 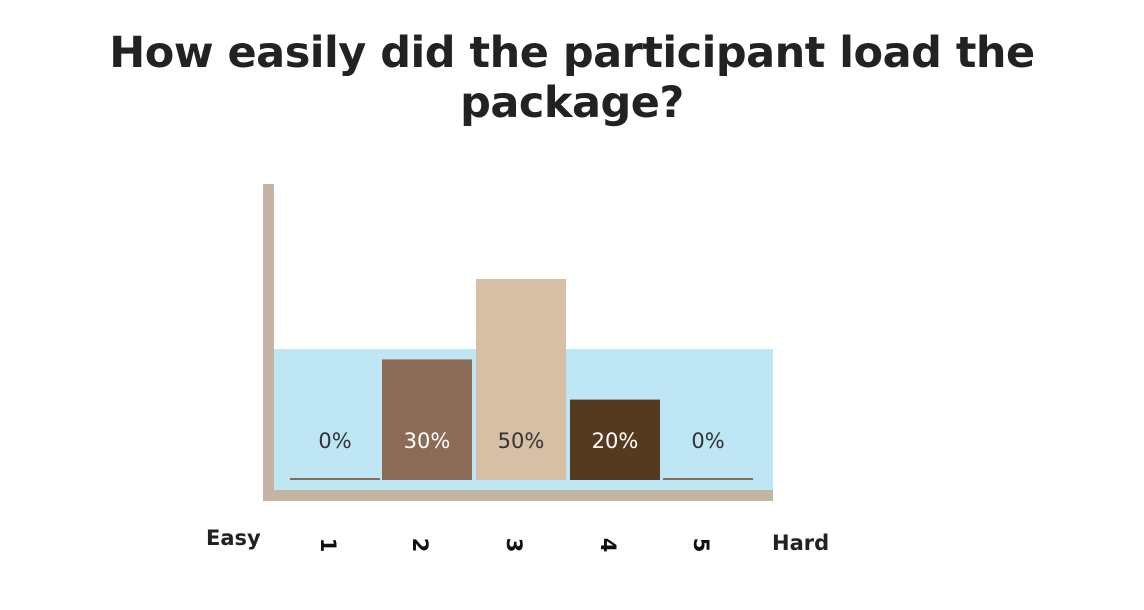 What do you see at coordinates (514, 545) in the screenshot?
I see `tick-label-3: 3` at bounding box center [514, 545].